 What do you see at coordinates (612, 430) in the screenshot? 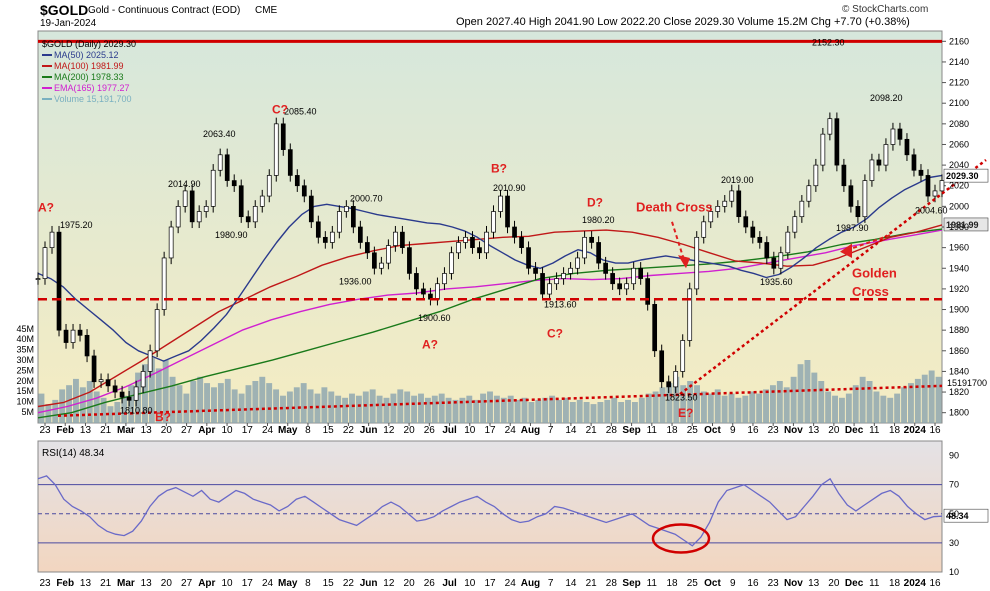
I see `x-tick-label: 28` at bounding box center [612, 430].